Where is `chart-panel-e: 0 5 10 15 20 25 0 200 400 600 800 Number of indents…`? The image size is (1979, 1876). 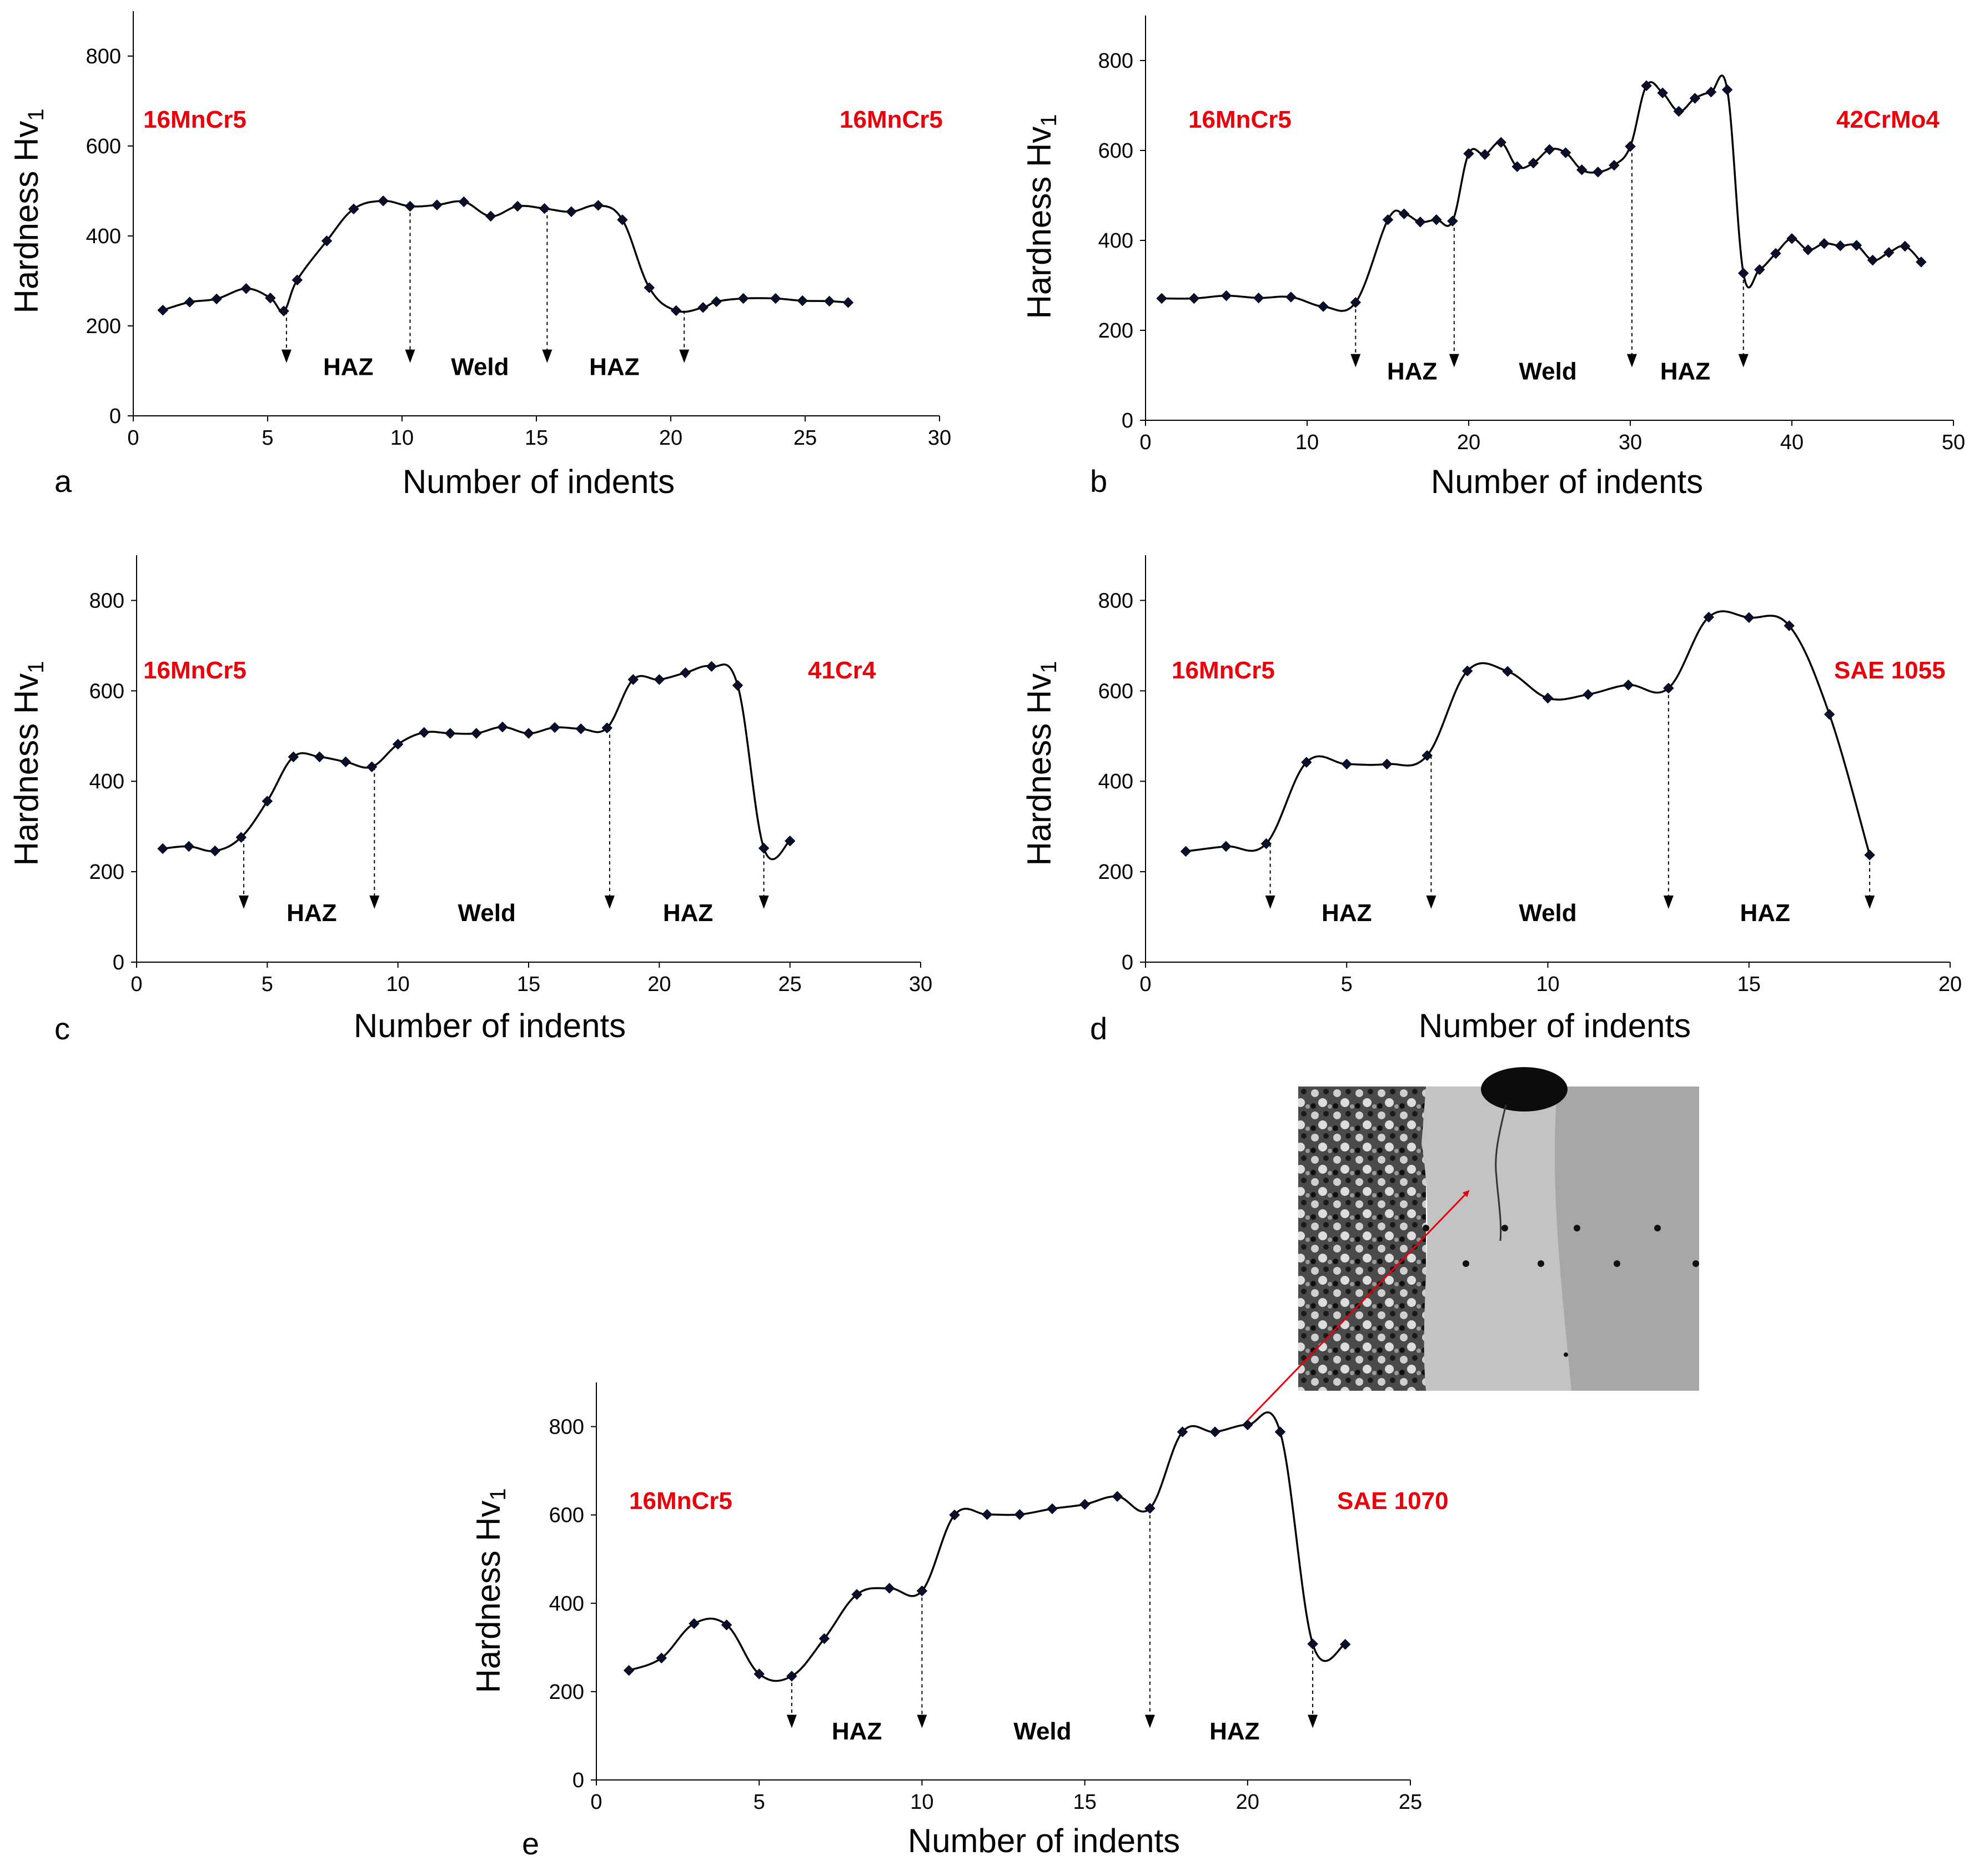
chart-panel-e: 0 5 10 15 20 25 0 200 400 600 800 Number of indents… is located at coordinates (960, 1621).